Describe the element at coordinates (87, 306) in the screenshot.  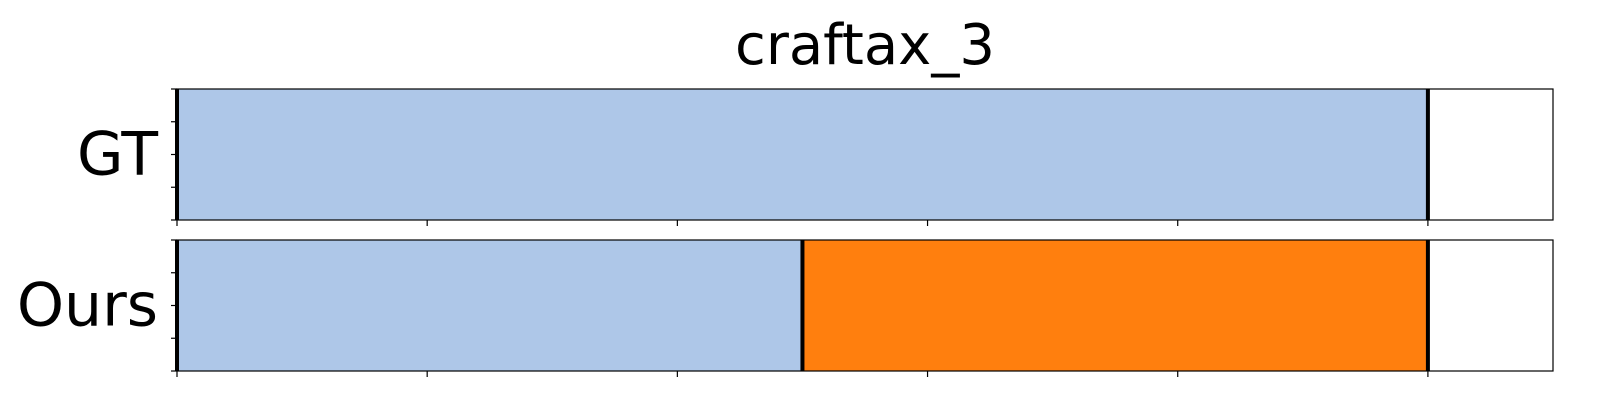
I see `row-label-ours: Ours` at that location.